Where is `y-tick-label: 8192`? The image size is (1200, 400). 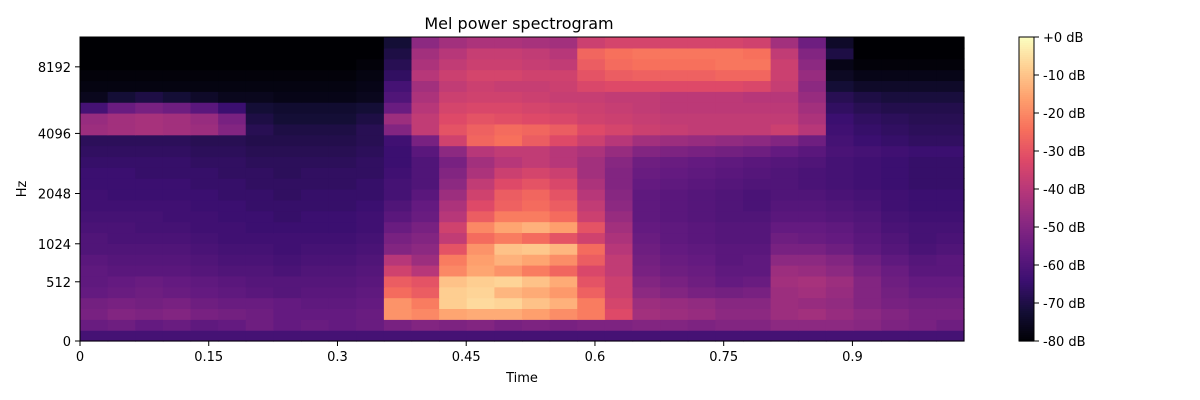 y-tick-label: 8192 is located at coordinates (54, 68).